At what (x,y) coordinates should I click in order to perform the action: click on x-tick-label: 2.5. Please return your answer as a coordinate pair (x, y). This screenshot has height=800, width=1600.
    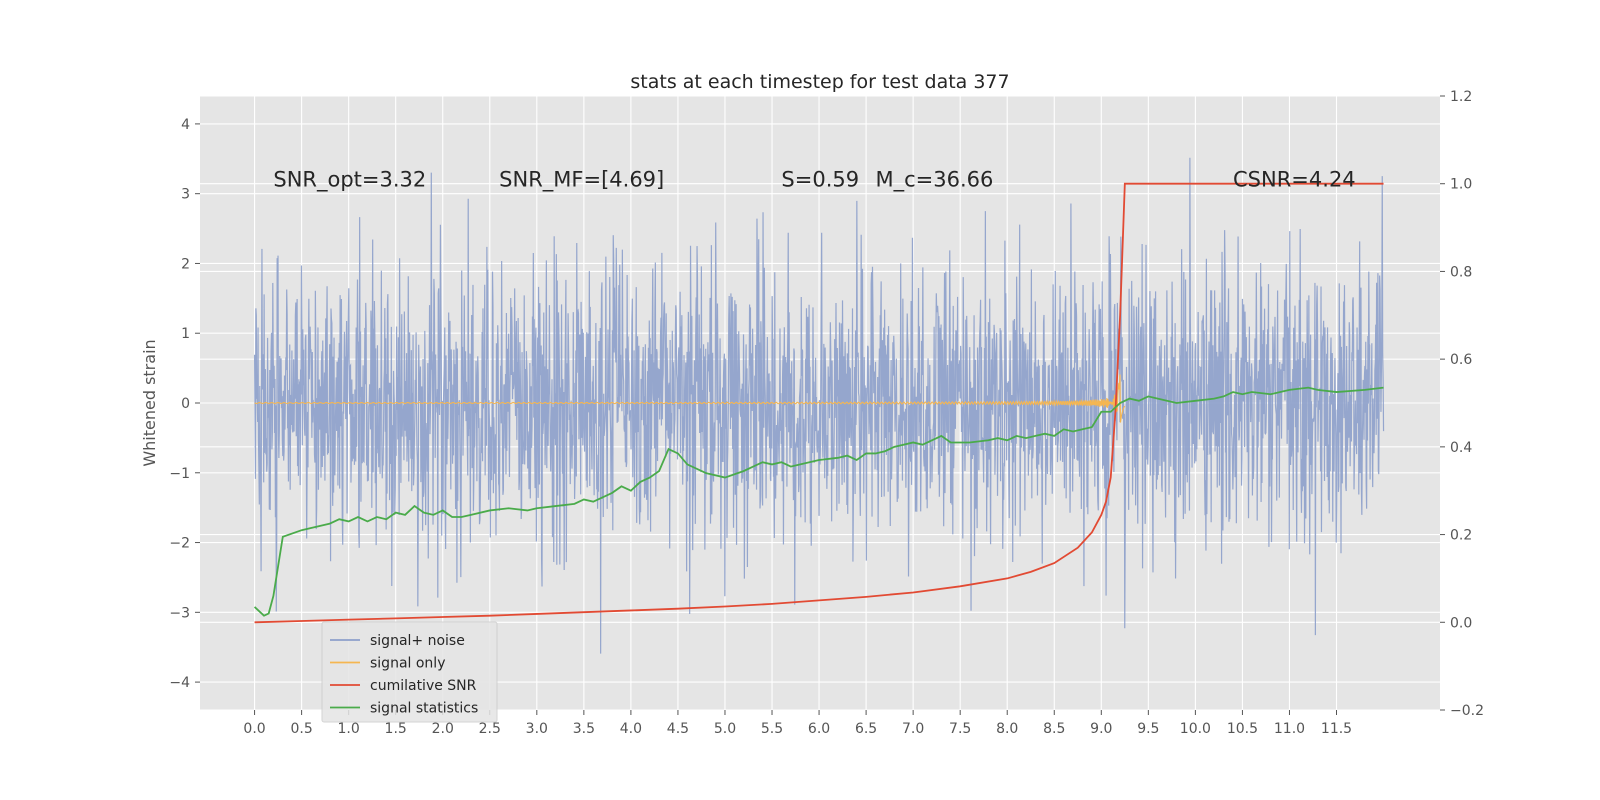
    Looking at the image, I should click on (490, 729).